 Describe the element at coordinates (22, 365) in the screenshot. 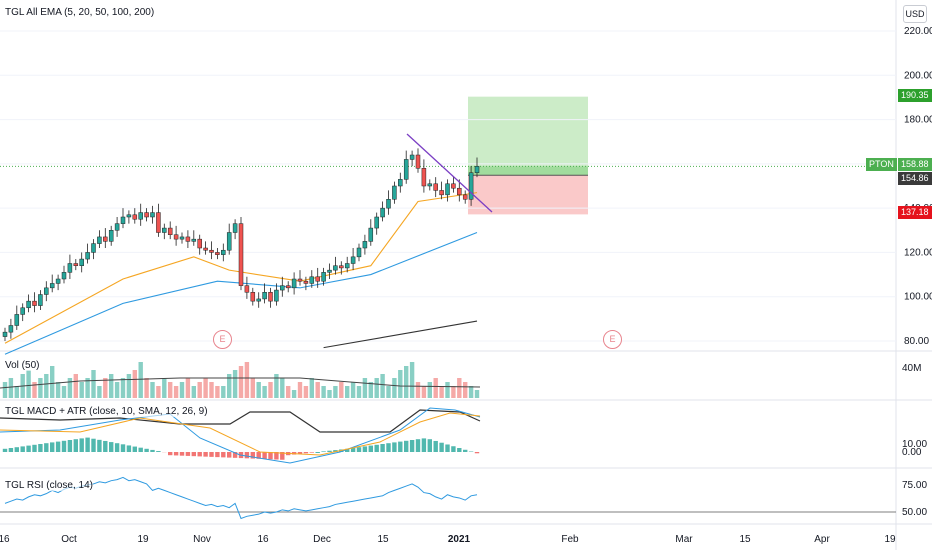

I see `volume-pane-title: Vol (50)` at that location.